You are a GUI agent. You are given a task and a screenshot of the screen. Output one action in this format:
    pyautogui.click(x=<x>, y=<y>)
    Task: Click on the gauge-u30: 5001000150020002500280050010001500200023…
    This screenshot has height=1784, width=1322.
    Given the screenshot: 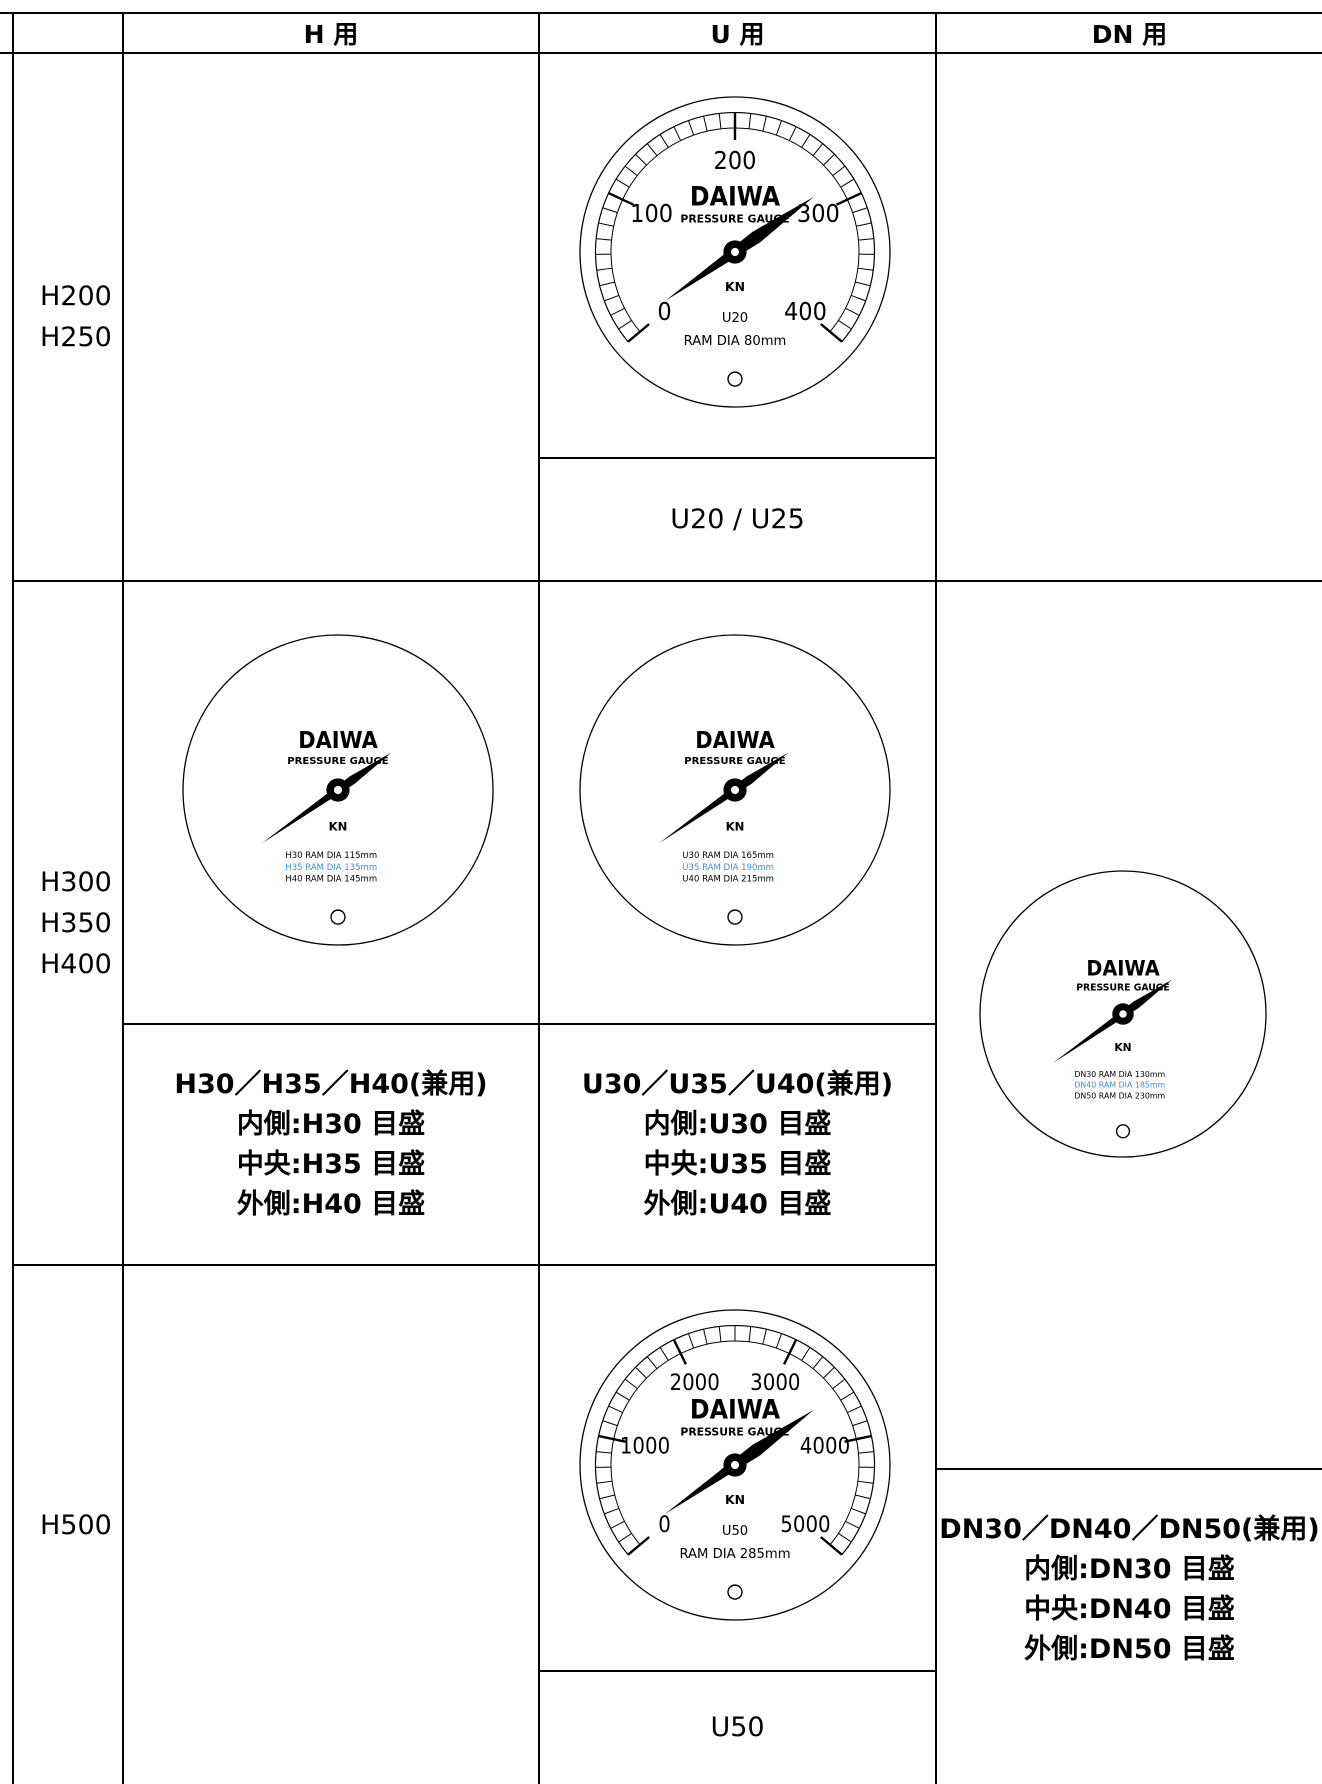 What is the action you would take?
    pyautogui.click(x=735, y=790)
    